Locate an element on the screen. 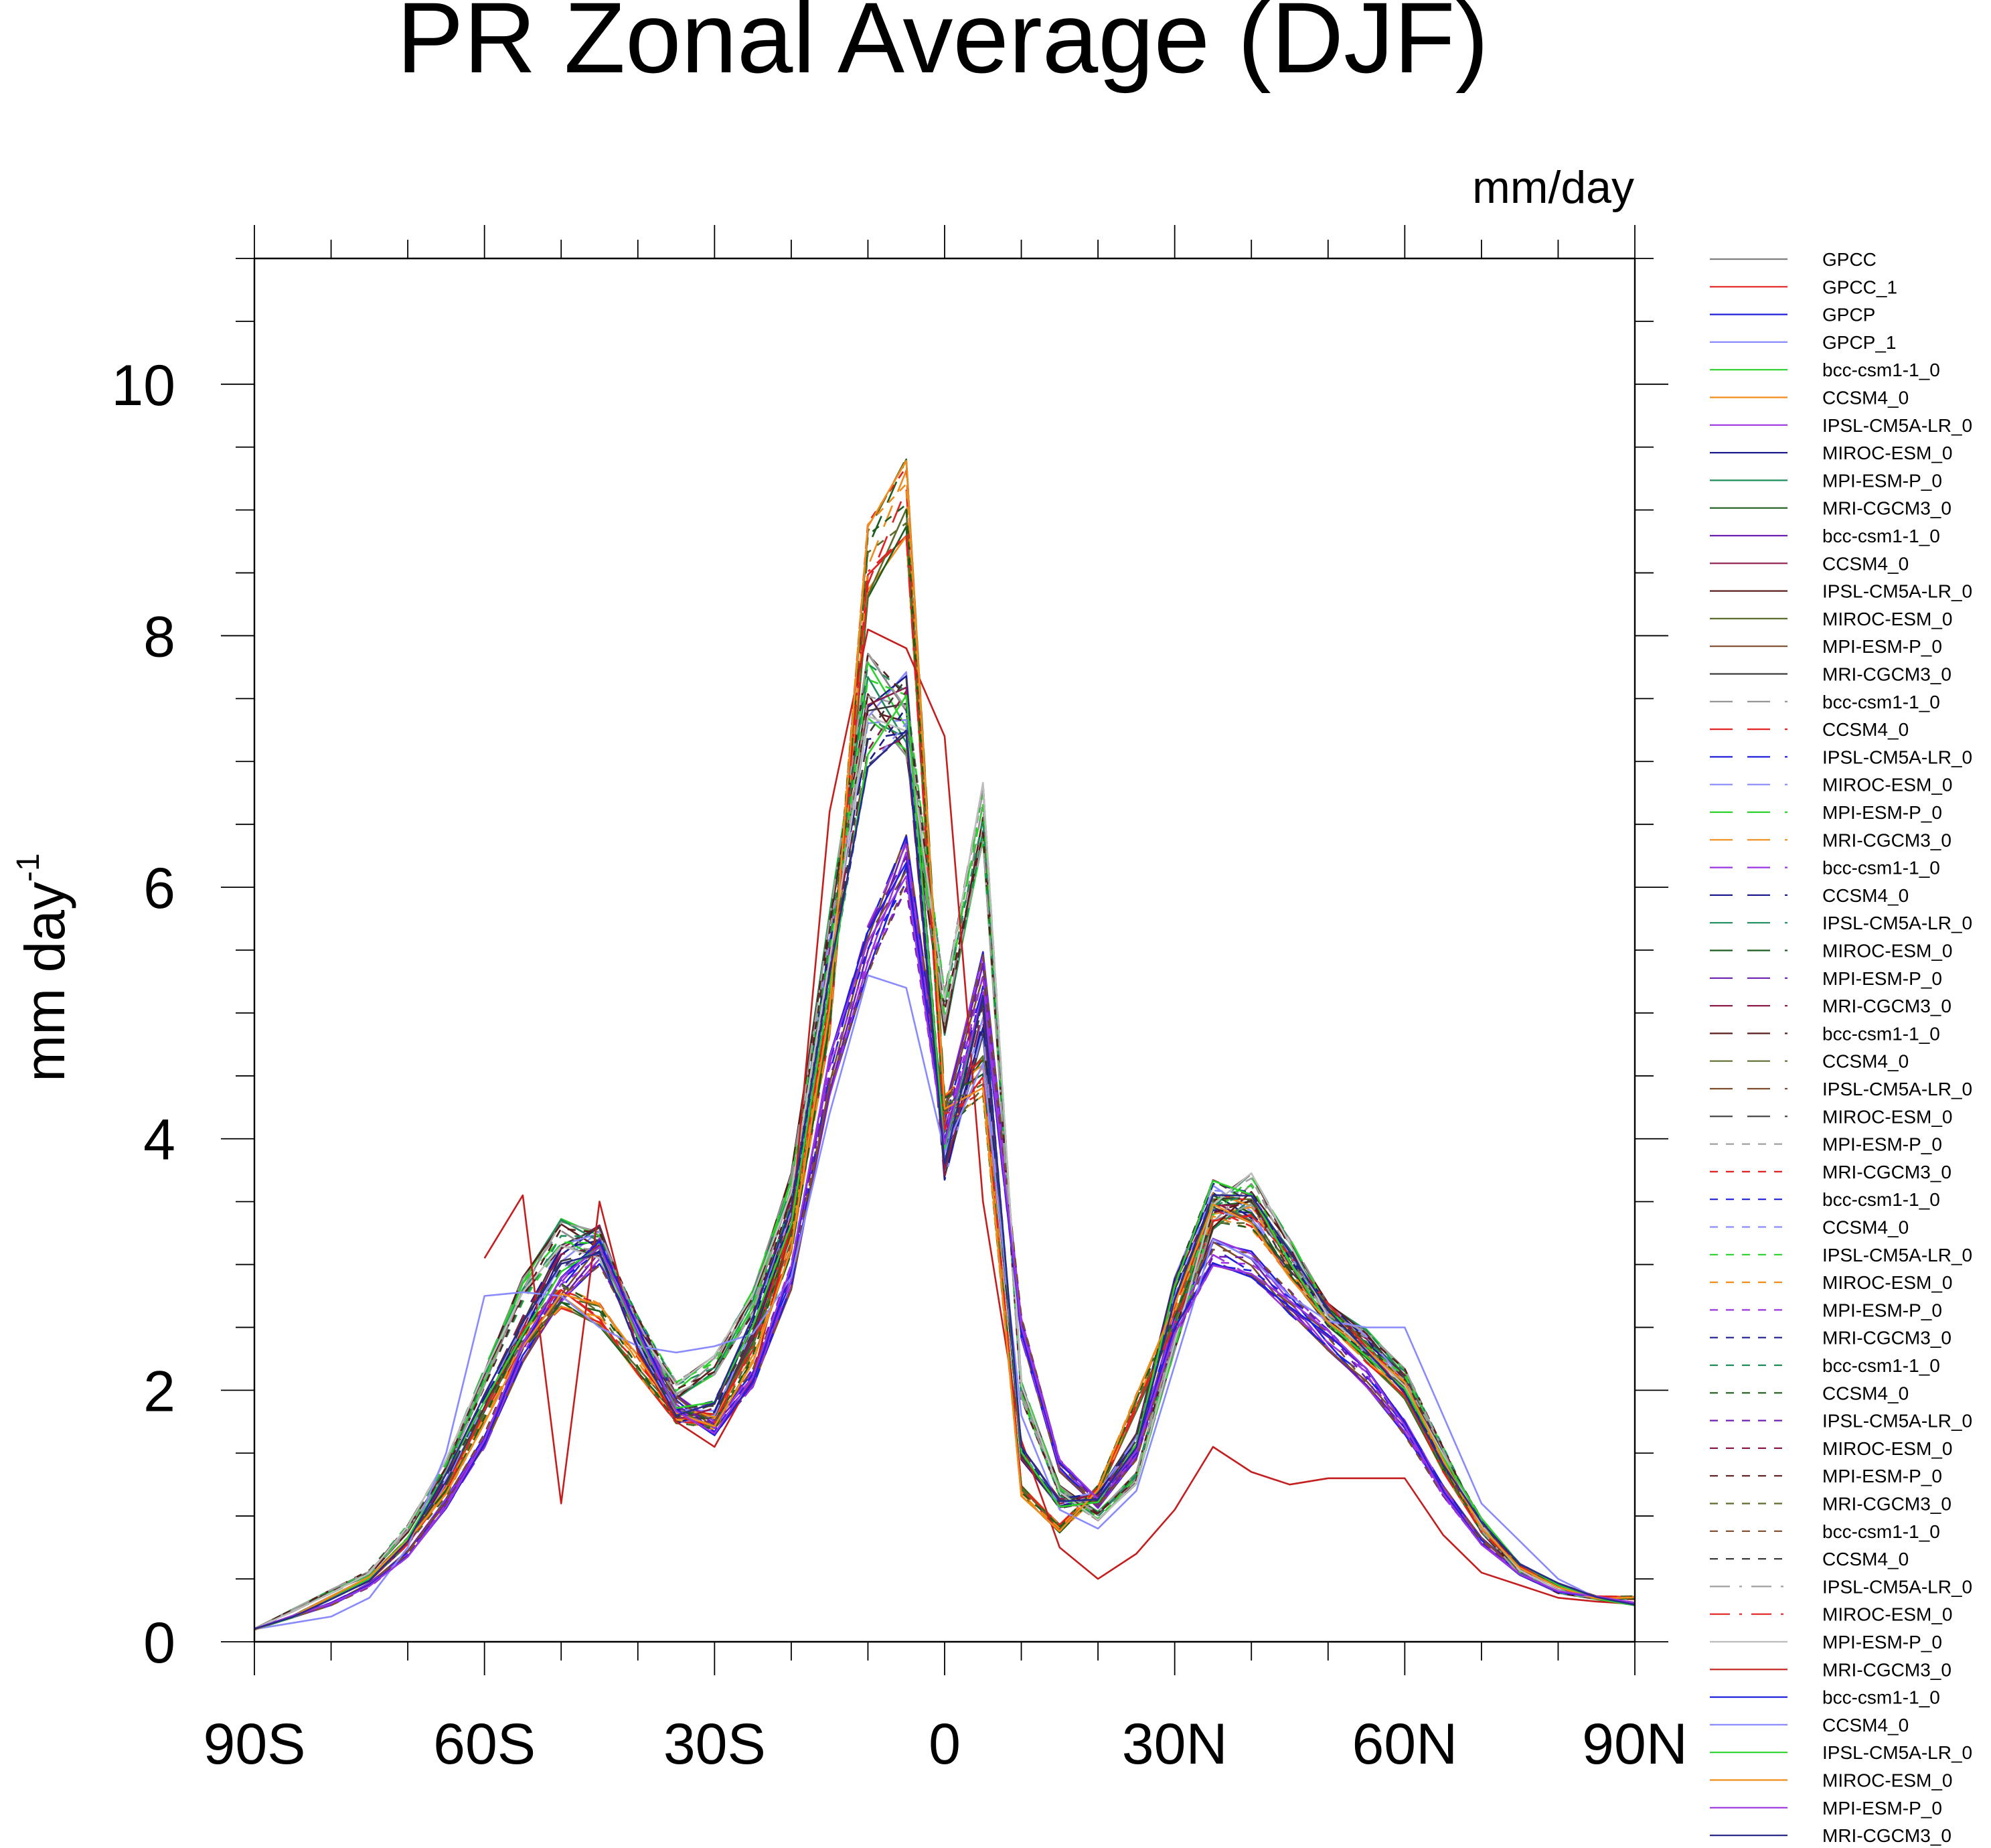 The image size is (1991, 1848). y-tick-labels: 0 2 4 6 8 10 is located at coordinates (143, 1014).